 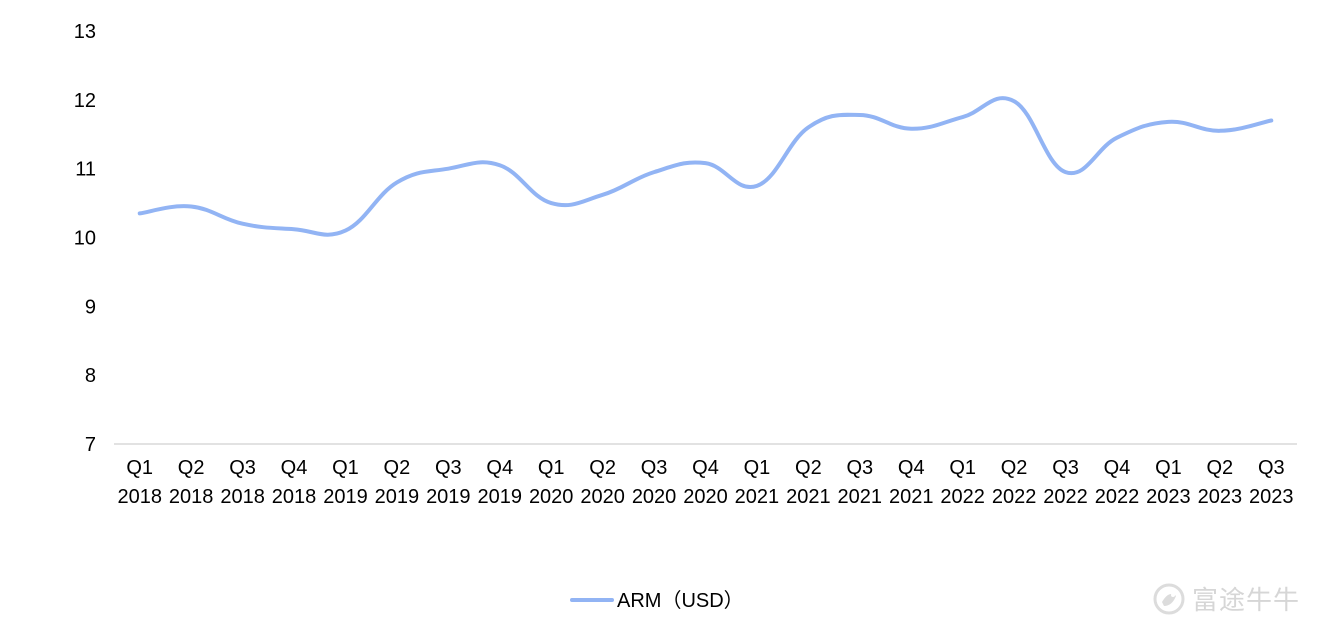 I want to click on y-tick-label: 13, so click(x=85, y=32).